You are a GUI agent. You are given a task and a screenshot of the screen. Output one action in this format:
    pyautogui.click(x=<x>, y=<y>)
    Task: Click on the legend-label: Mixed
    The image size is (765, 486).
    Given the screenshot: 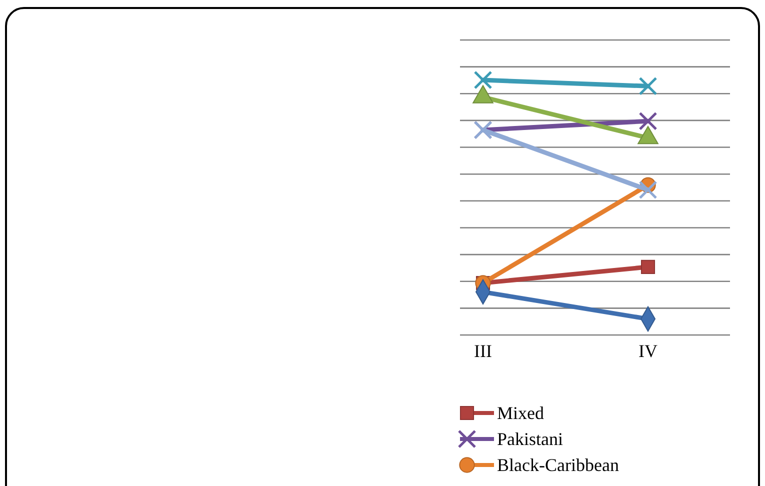 What is the action you would take?
    pyautogui.click(x=520, y=413)
    